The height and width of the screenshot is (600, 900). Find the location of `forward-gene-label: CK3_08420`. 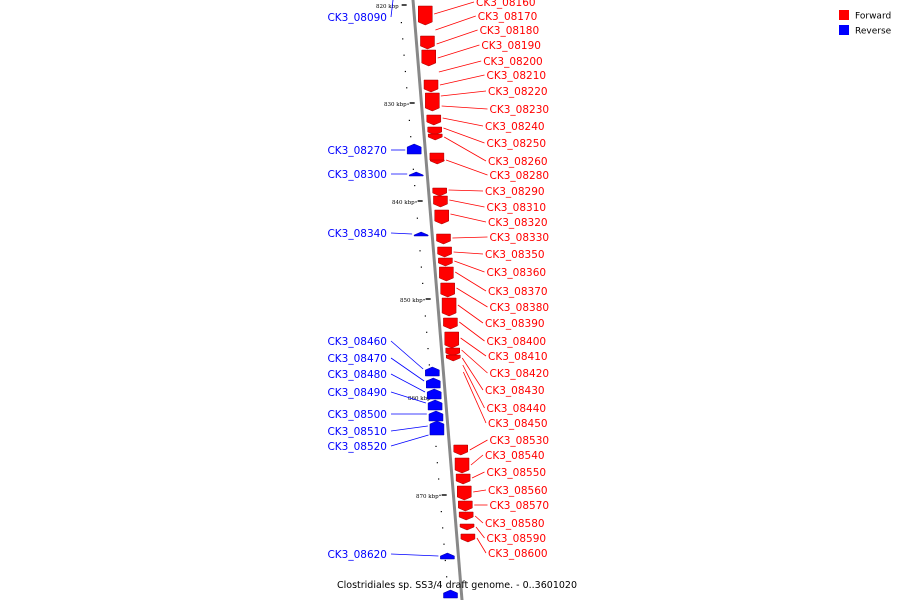

forward-gene-label: CK3_08420 is located at coordinates (520, 374).